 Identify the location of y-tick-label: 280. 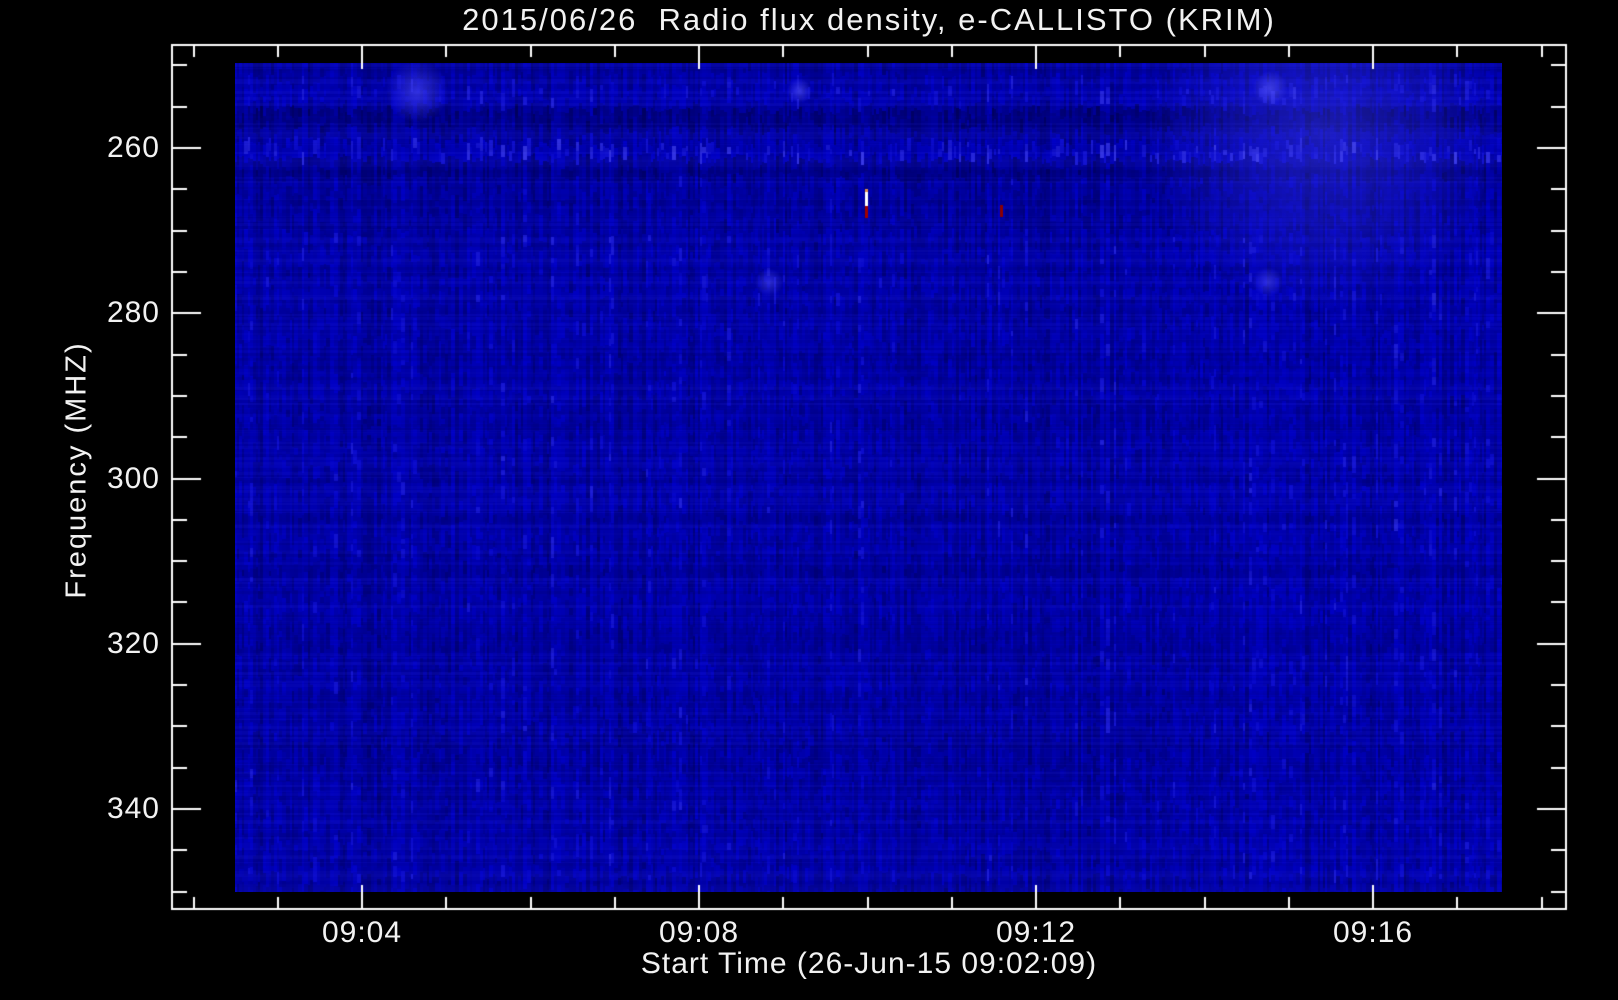
(133, 313).